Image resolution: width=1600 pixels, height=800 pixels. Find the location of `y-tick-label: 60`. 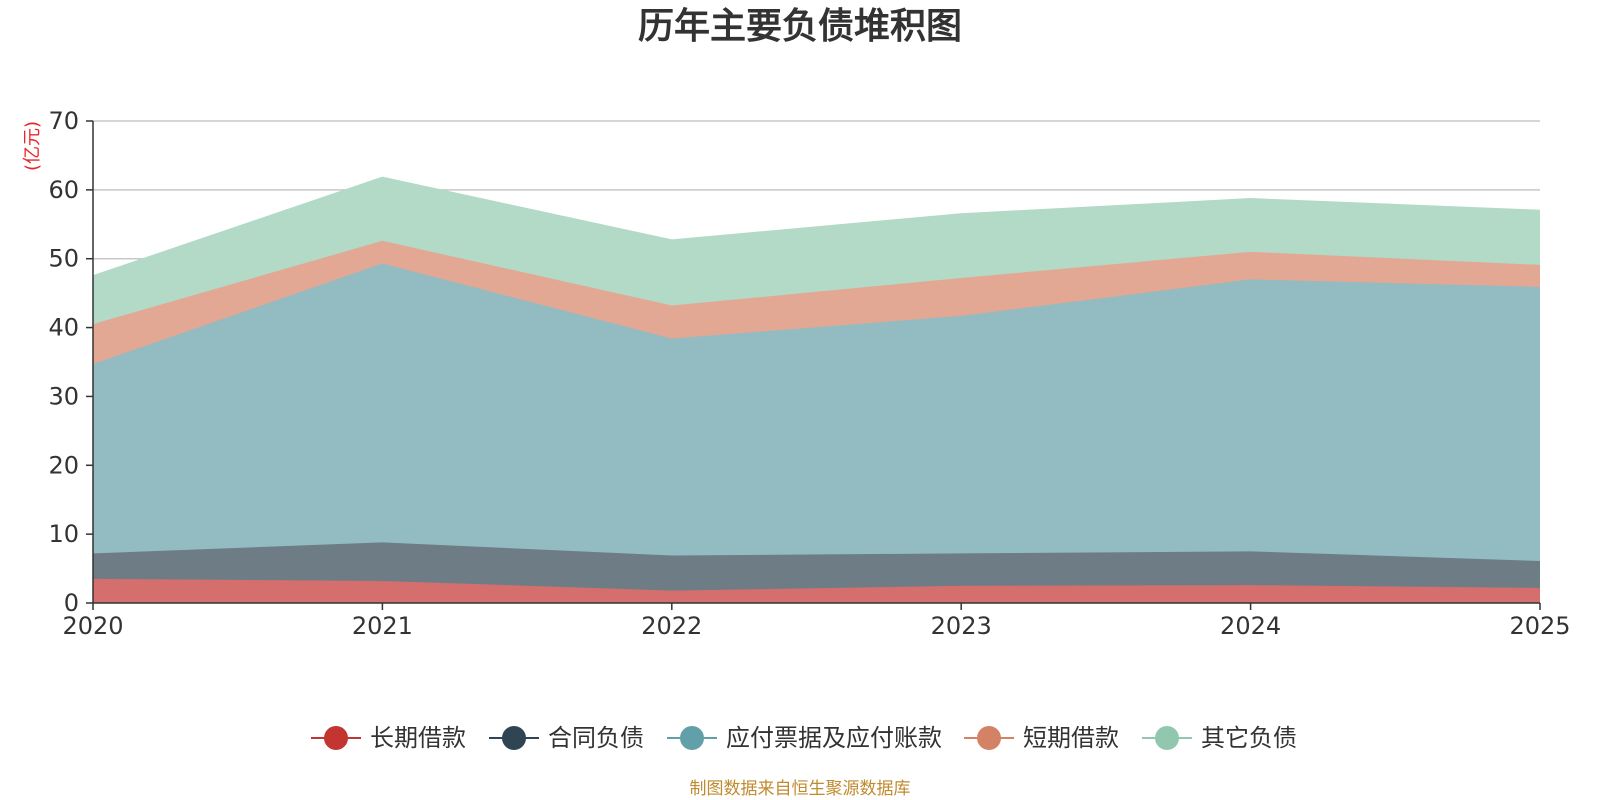

y-tick-label: 60 is located at coordinates (63, 190).